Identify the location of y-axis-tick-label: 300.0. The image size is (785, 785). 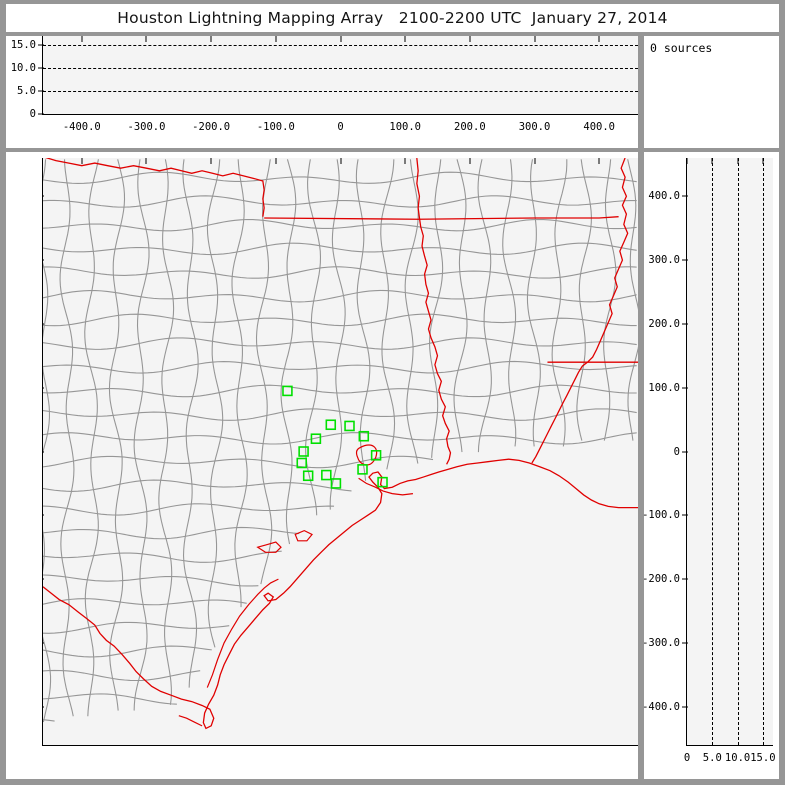
(664, 260).